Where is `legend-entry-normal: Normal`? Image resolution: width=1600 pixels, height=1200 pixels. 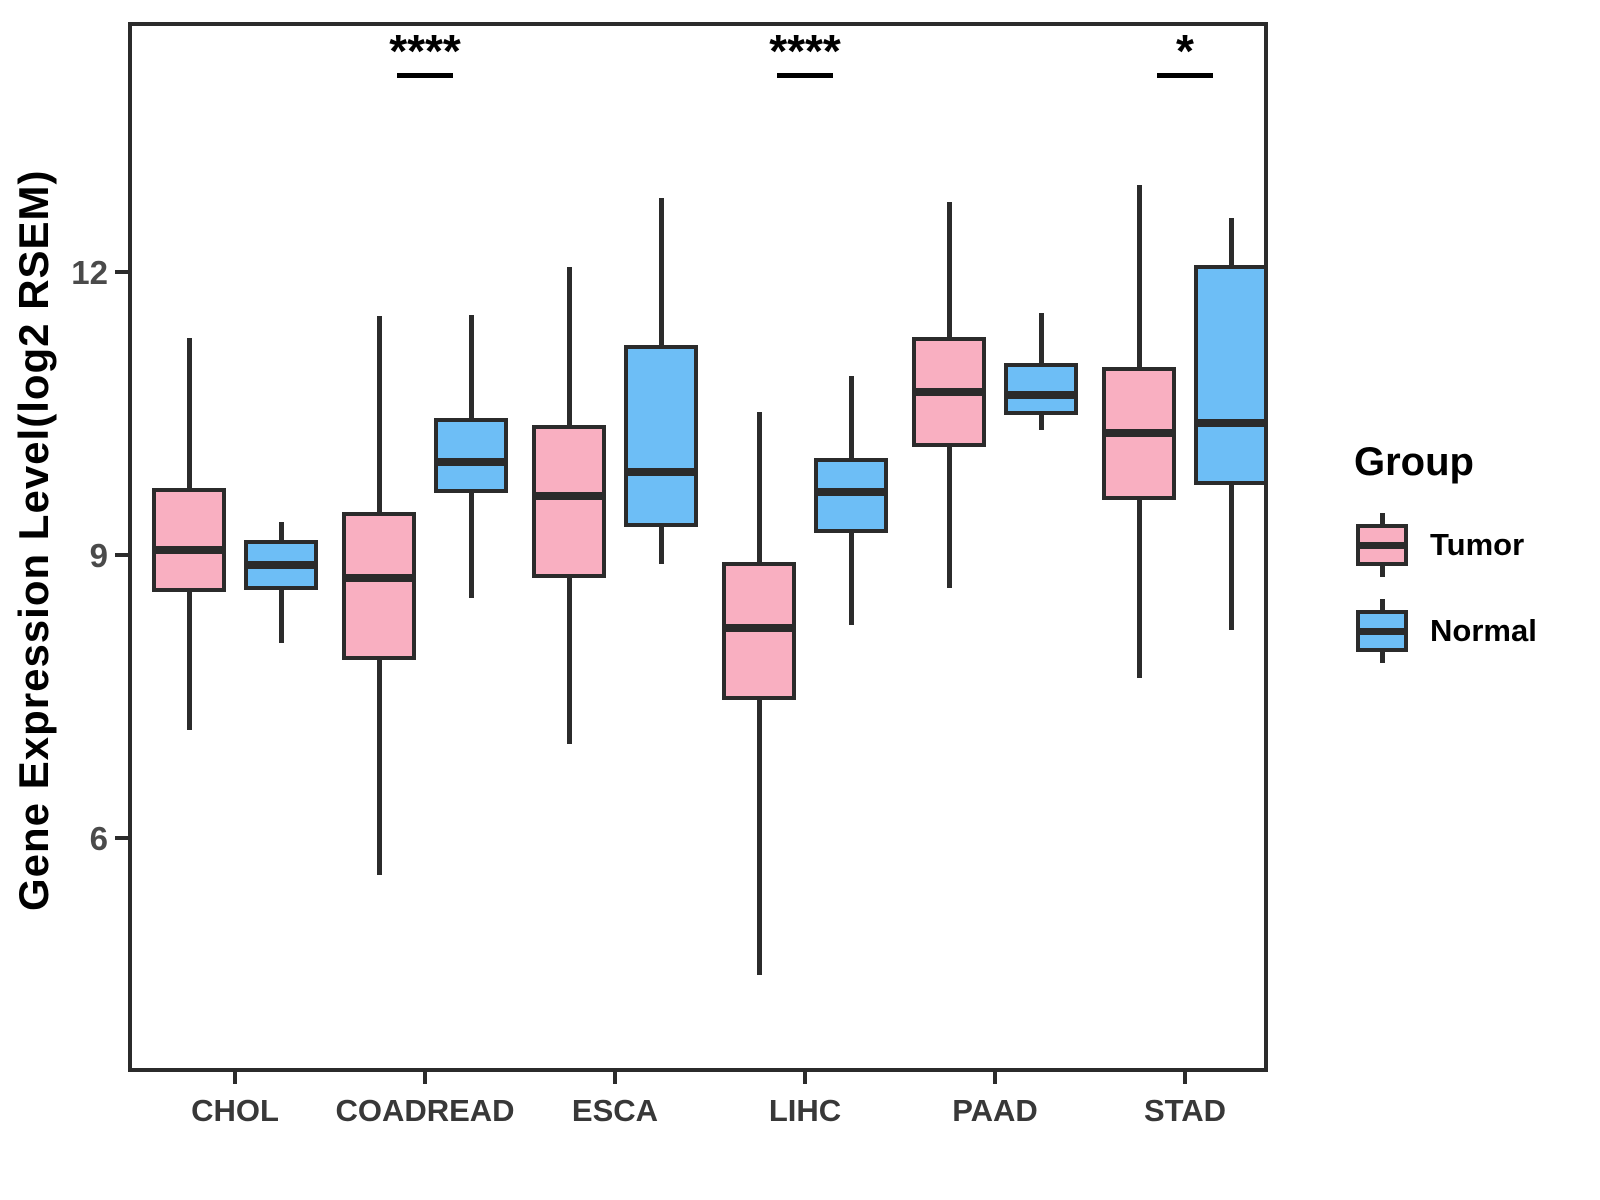 legend-entry-normal: Normal is located at coordinates (1472, 631).